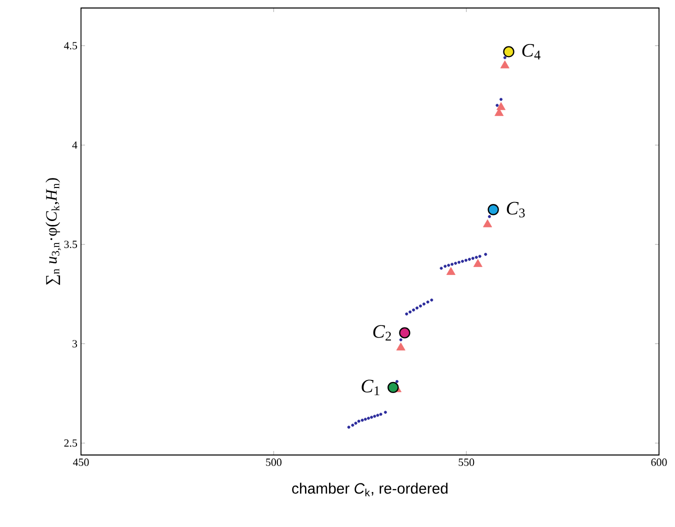  Describe the element at coordinates (75, 344) in the screenshot. I see `y-tick-label: 3` at that location.